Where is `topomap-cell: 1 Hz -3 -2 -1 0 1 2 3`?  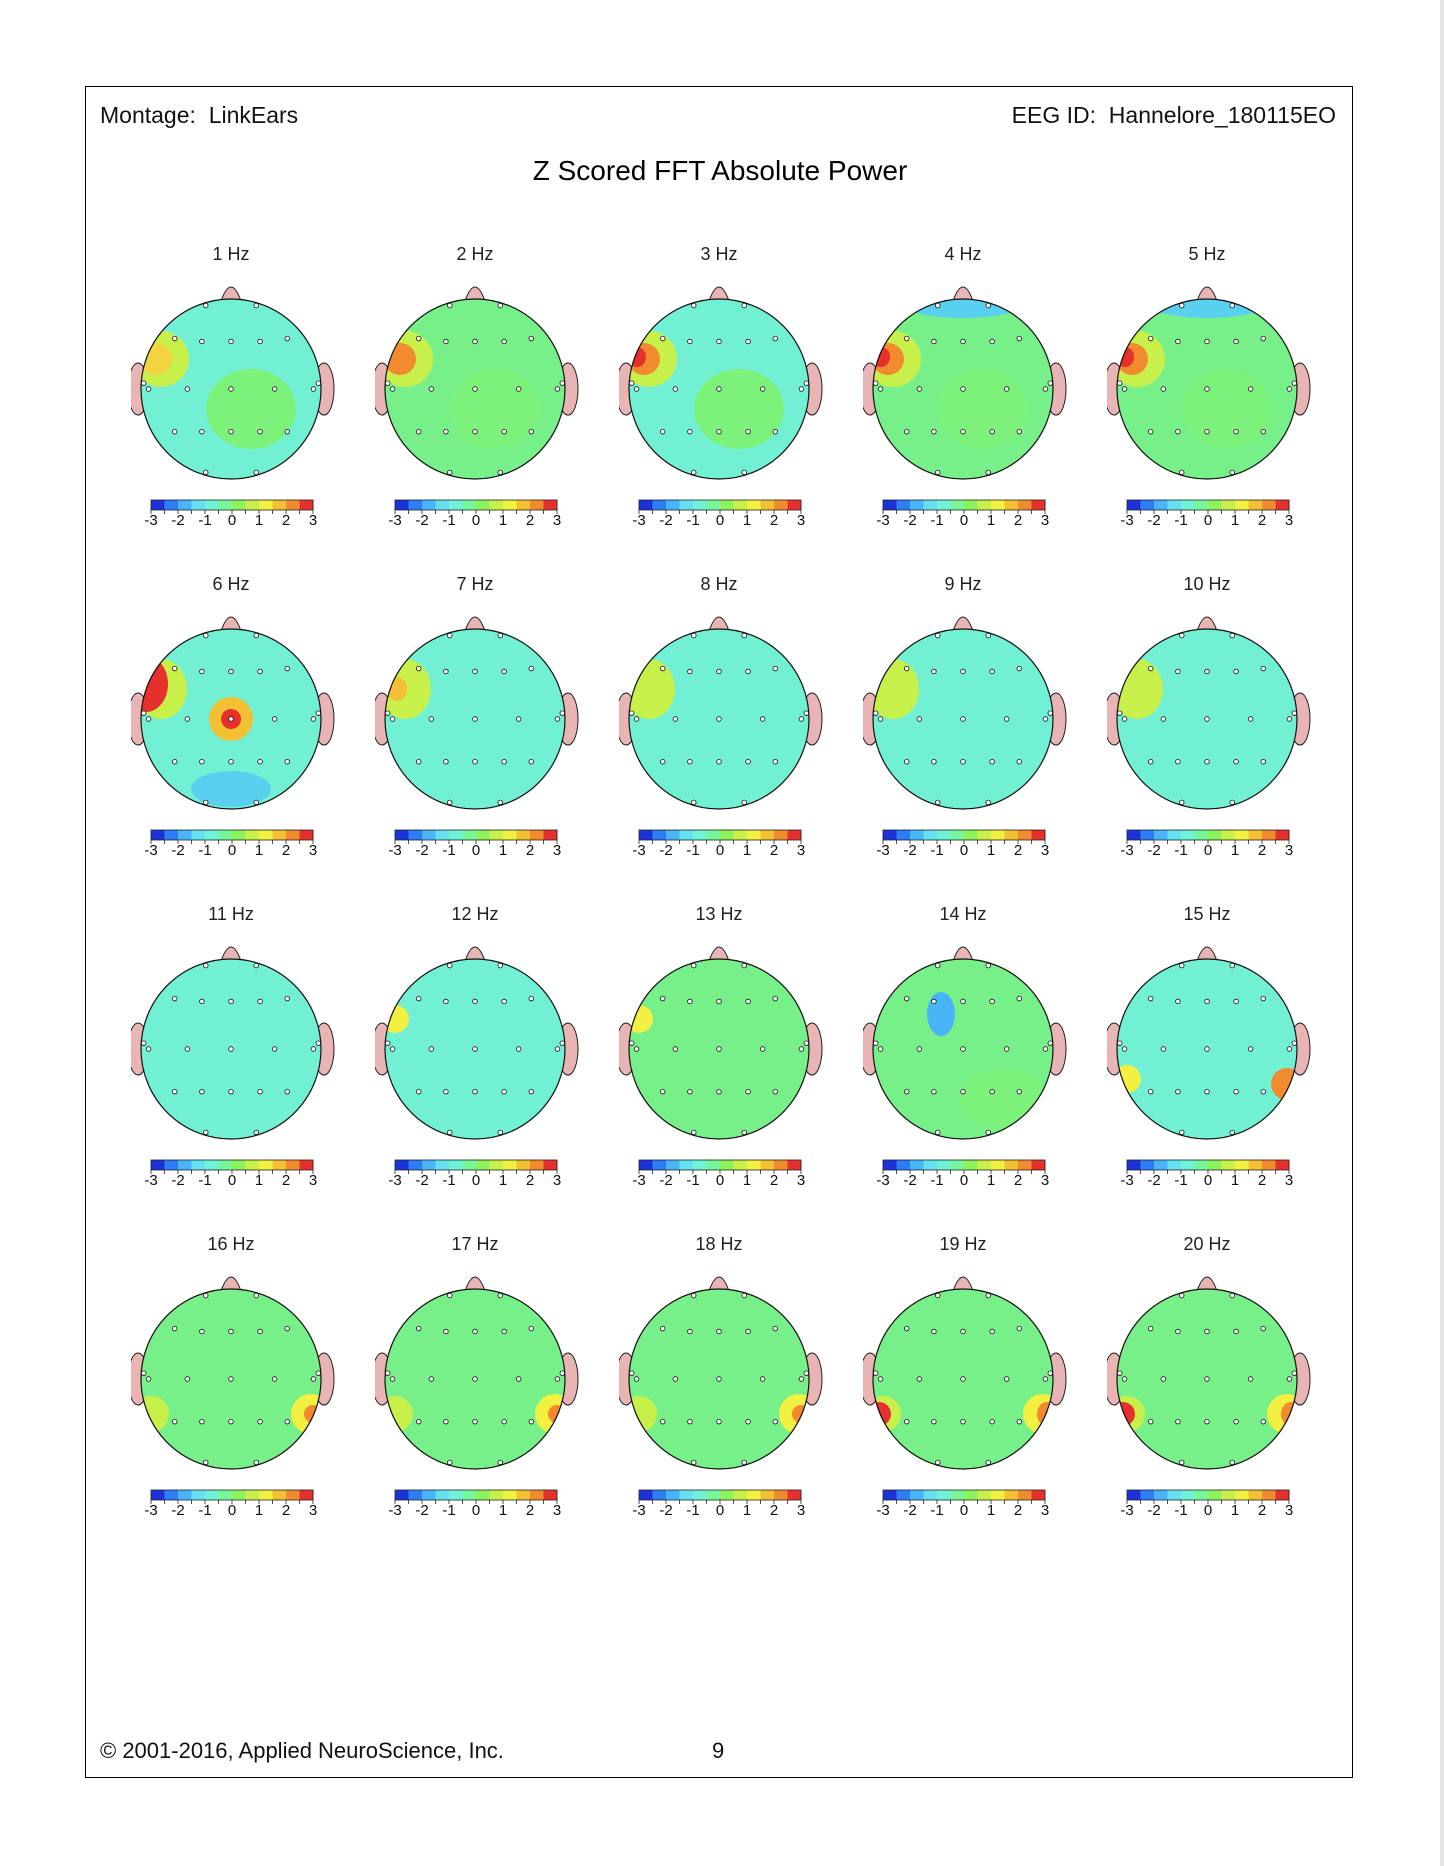 topomap-cell: 1 Hz -3 -2 -1 0 1 2 3 is located at coordinates (233, 404).